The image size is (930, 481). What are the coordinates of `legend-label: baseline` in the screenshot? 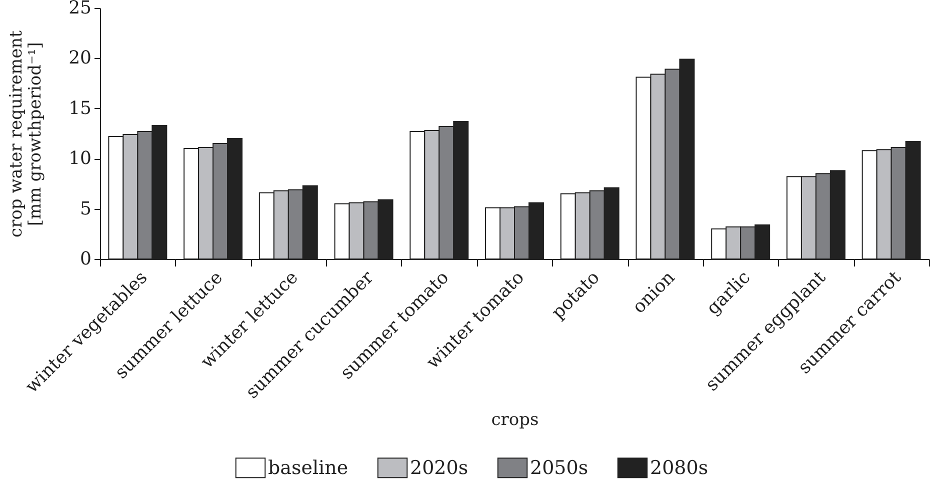 It's located at (308, 467).